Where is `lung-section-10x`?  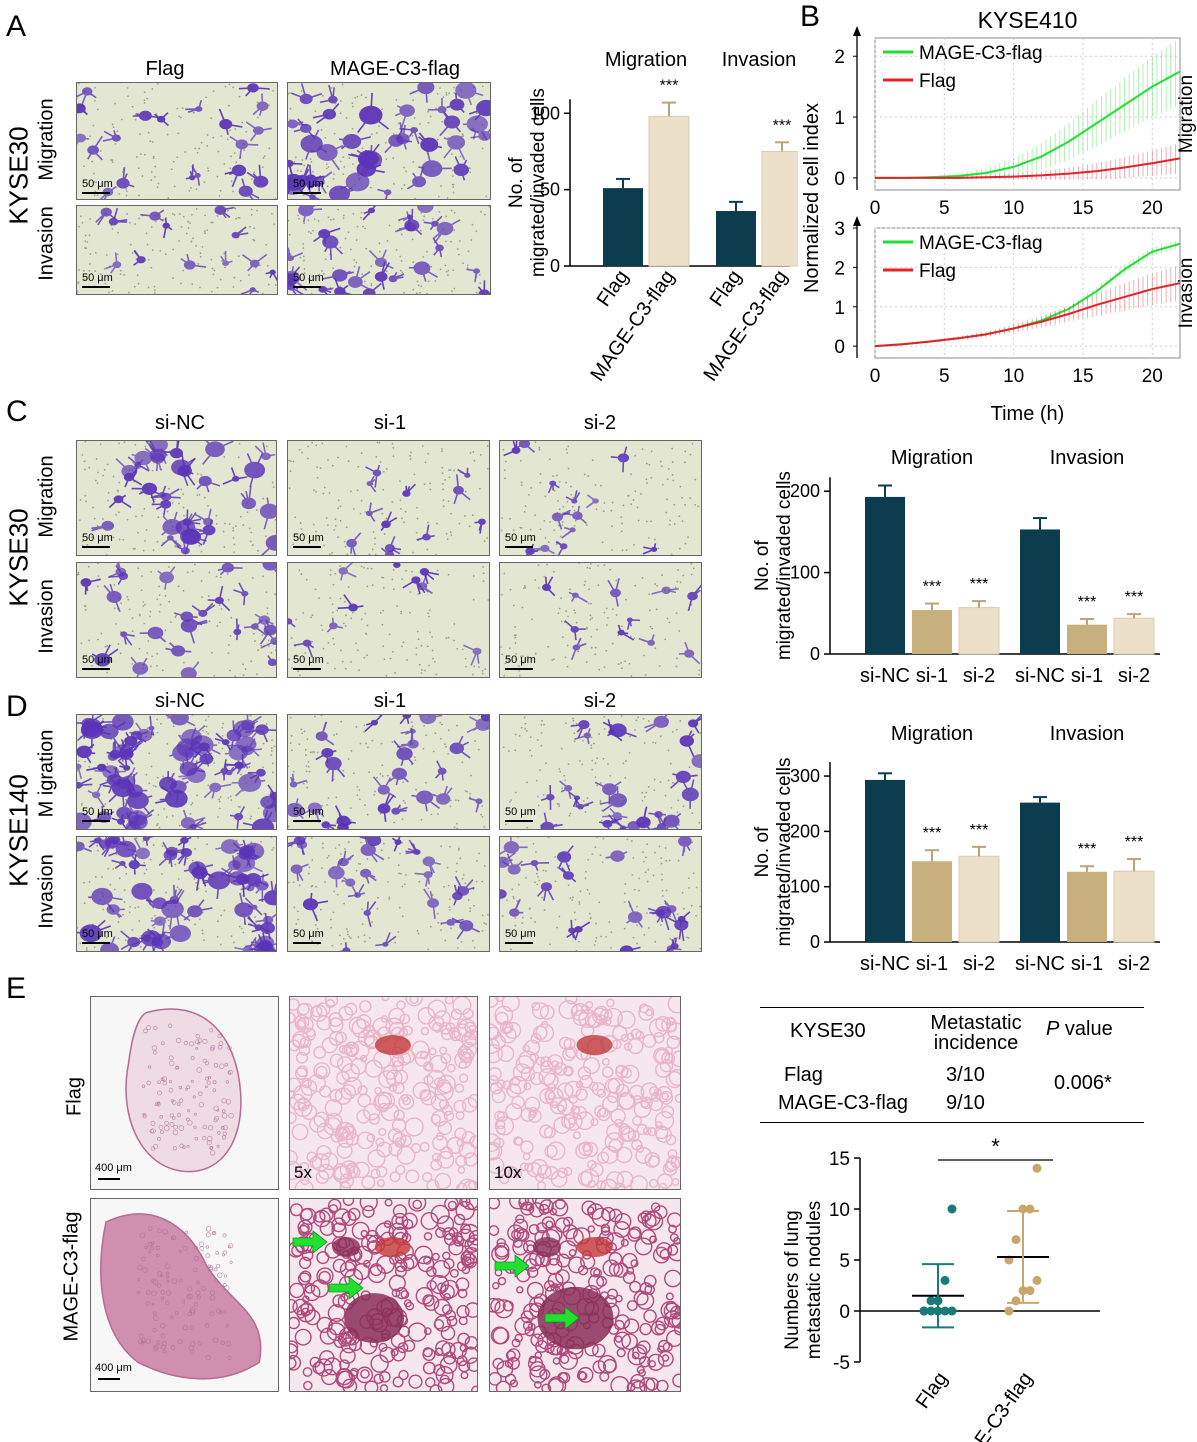 lung-section-10x is located at coordinates (585, 1093).